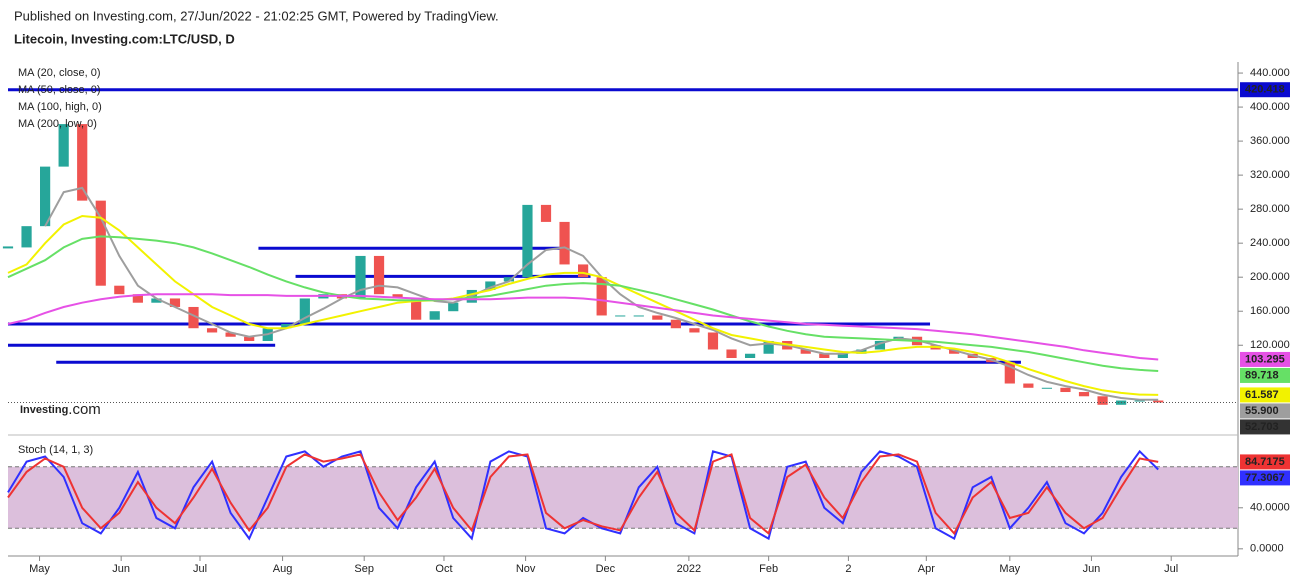  What do you see at coordinates (1270, 311) in the screenshot?
I see `y-tick-label: 160.000` at bounding box center [1270, 311].